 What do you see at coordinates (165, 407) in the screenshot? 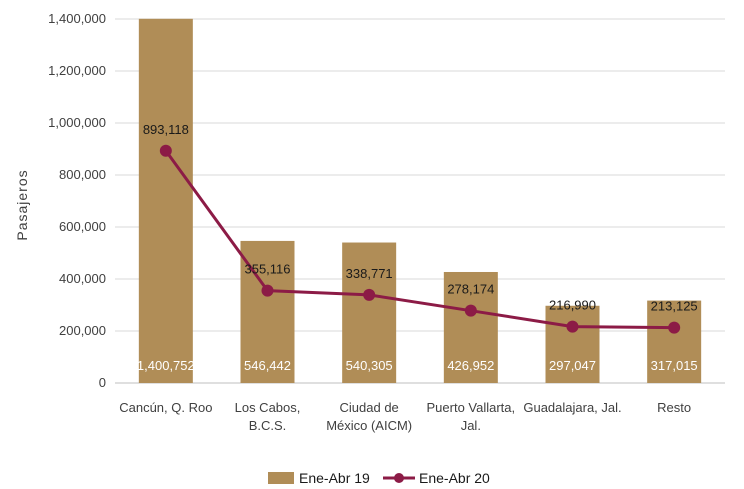
I see `x-category-label: Cancún, Q. Roo` at bounding box center [165, 407].